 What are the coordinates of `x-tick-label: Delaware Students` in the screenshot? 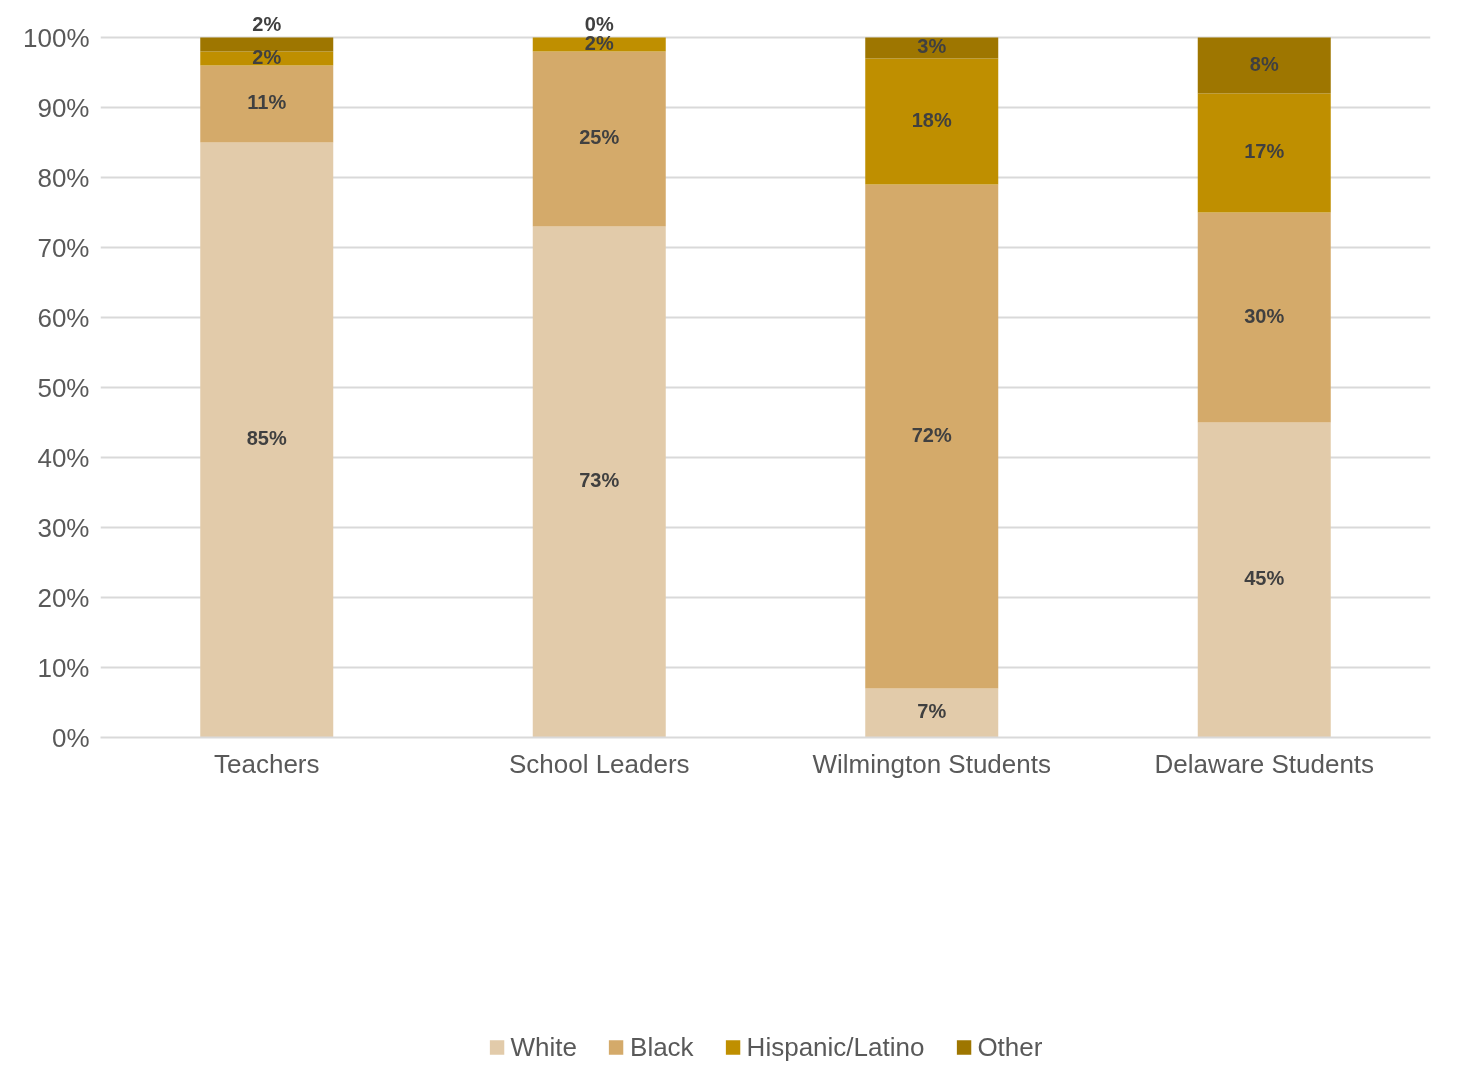 It's located at (1264, 763).